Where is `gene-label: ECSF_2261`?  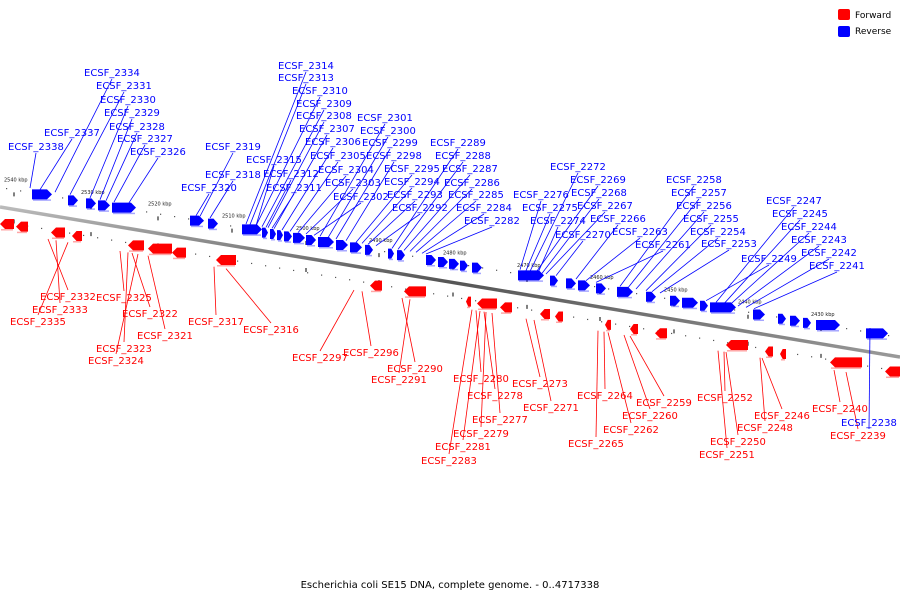 gene-label: ECSF_2261 is located at coordinates (663, 245).